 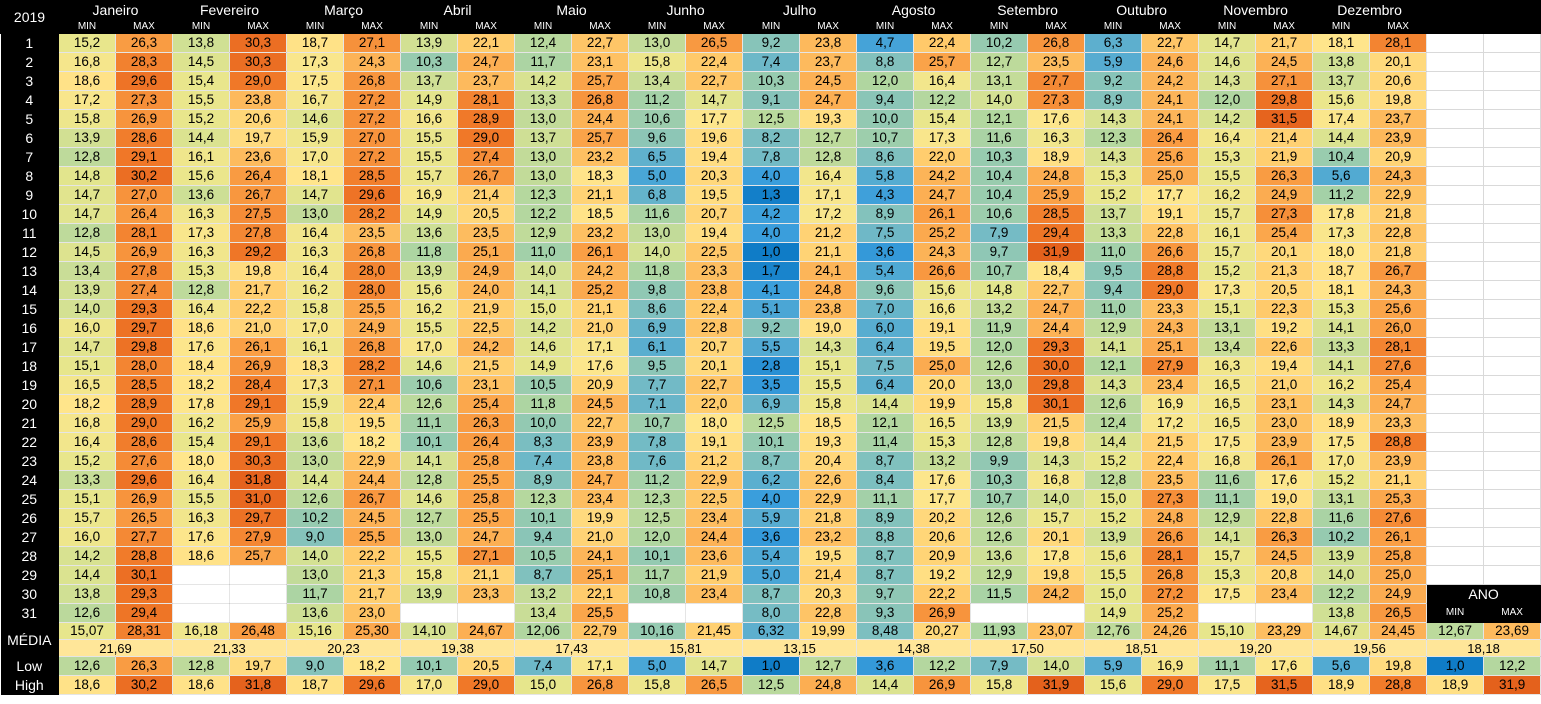 I want to click on temperature-cell: 12,2, so click(x=1341, y=594).